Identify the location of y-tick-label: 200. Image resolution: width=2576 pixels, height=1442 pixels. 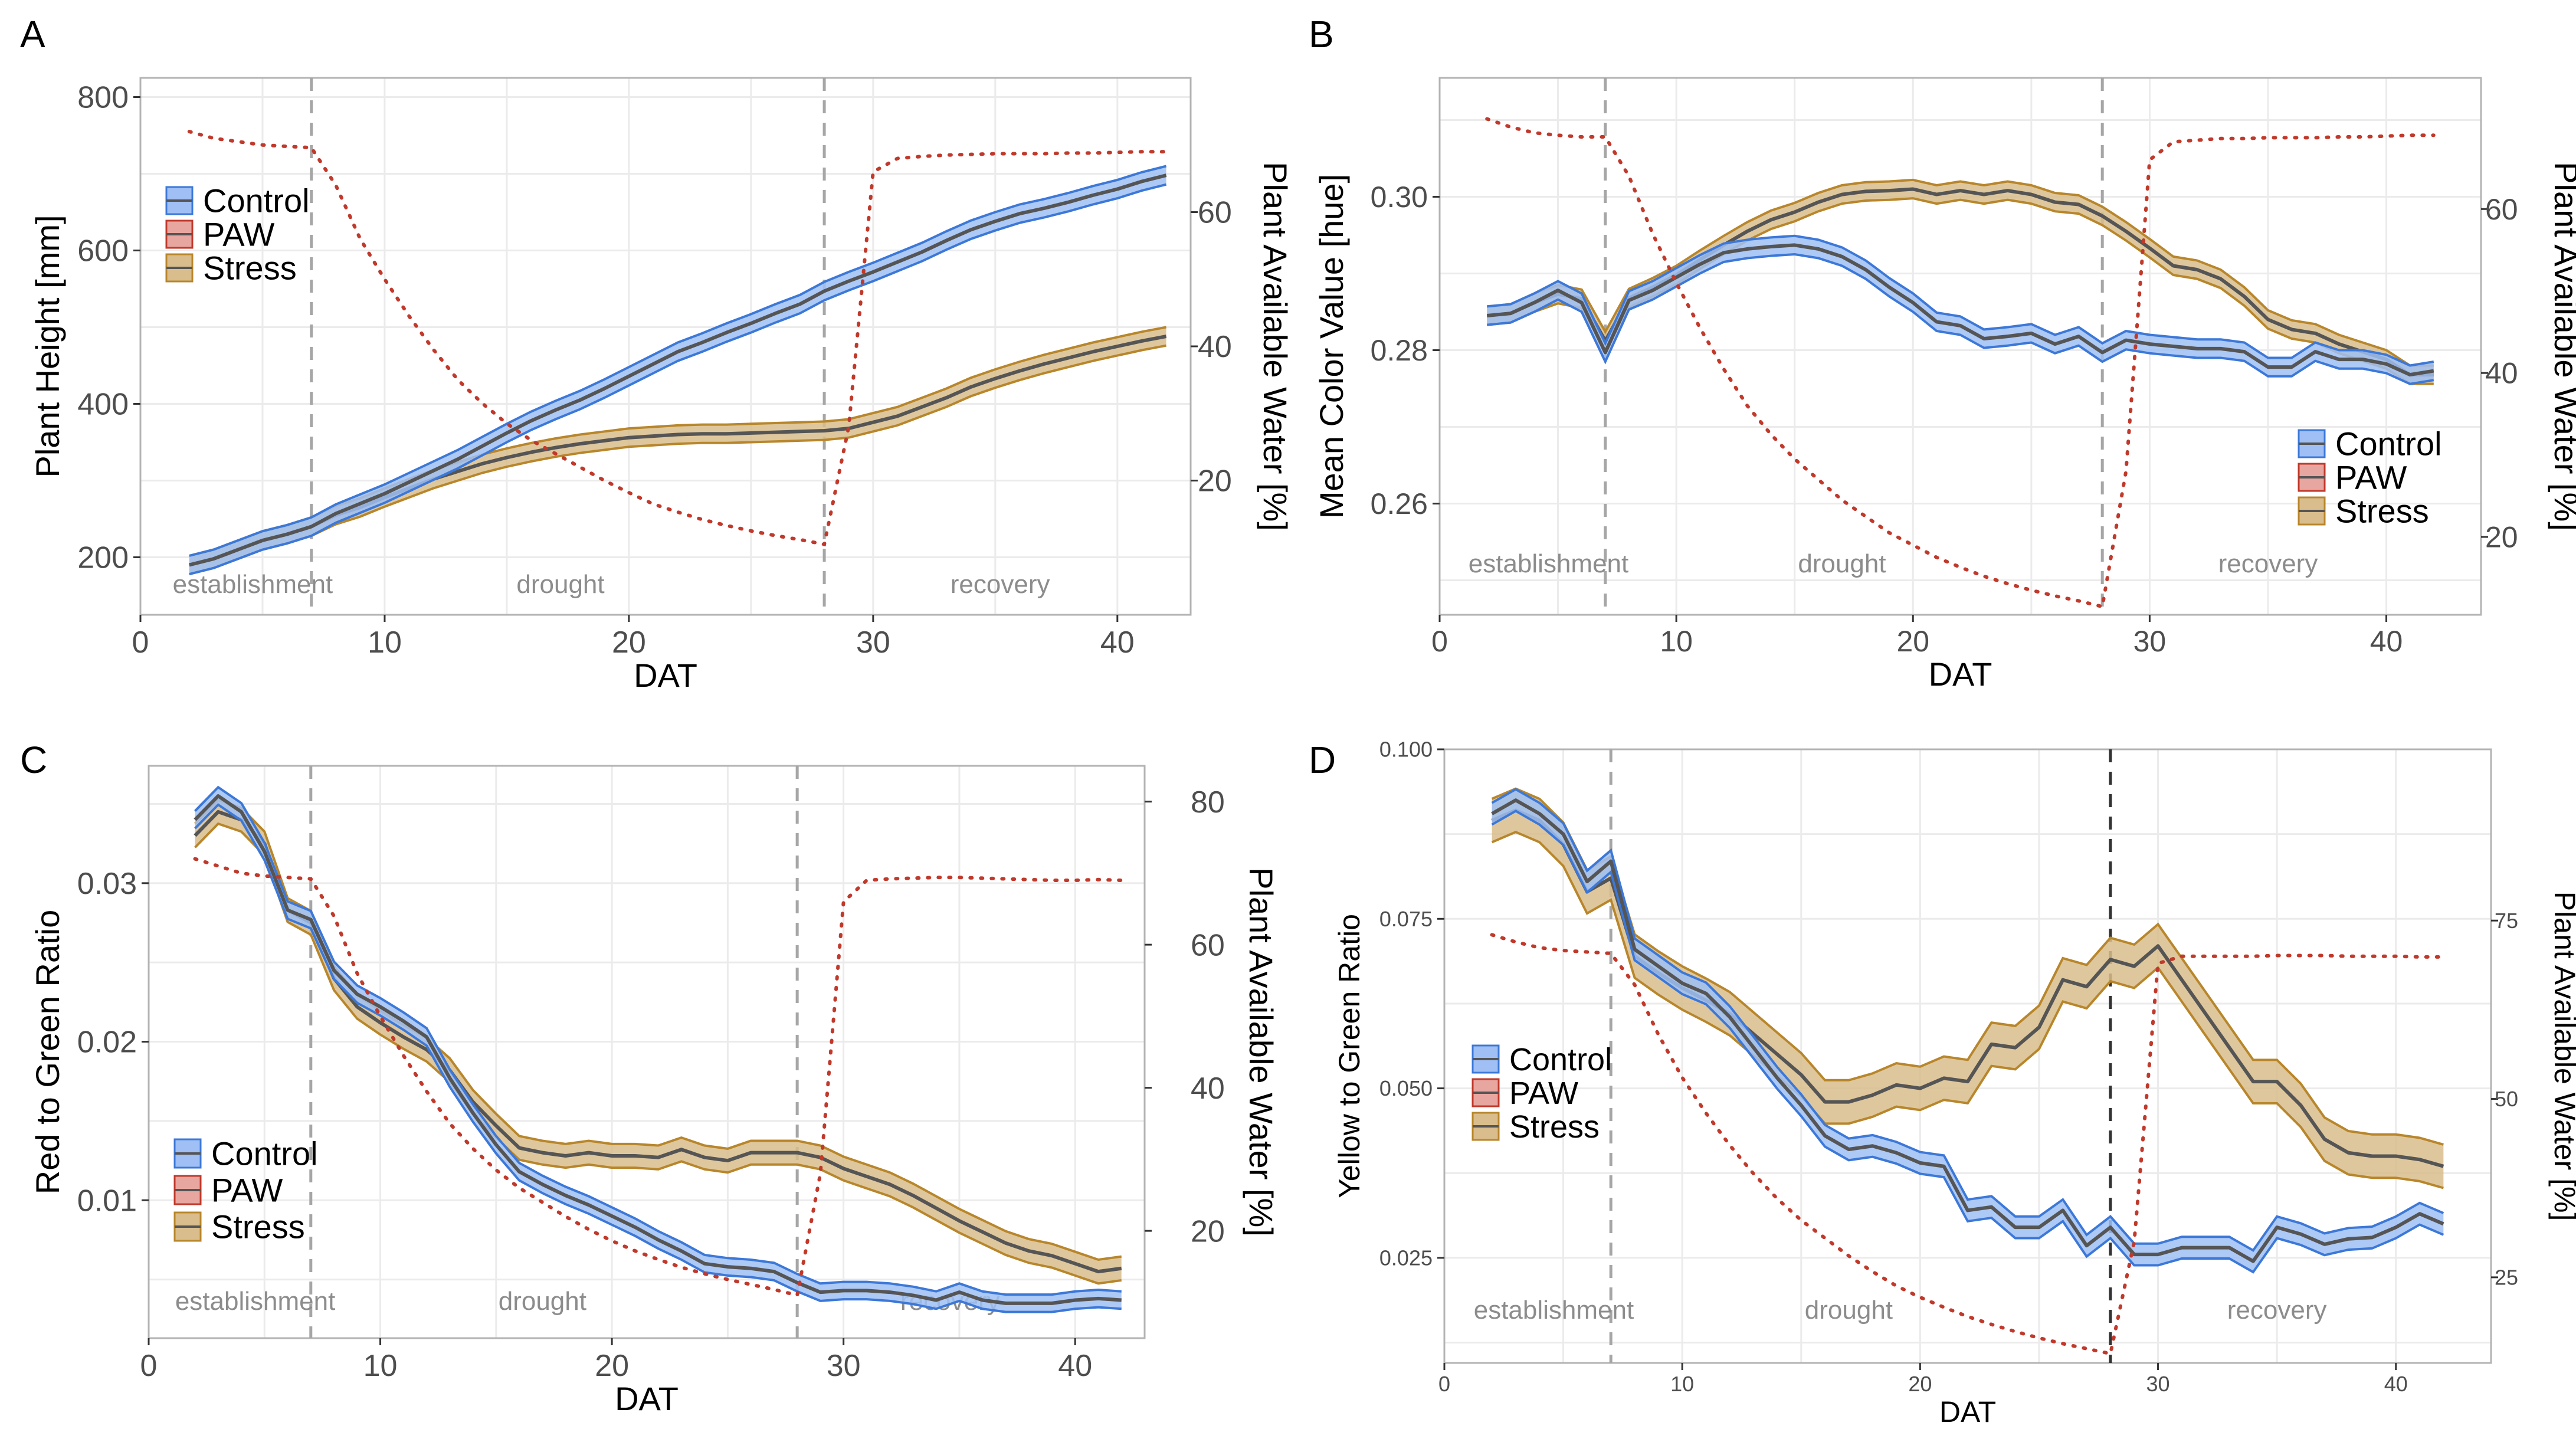
(103, 558).